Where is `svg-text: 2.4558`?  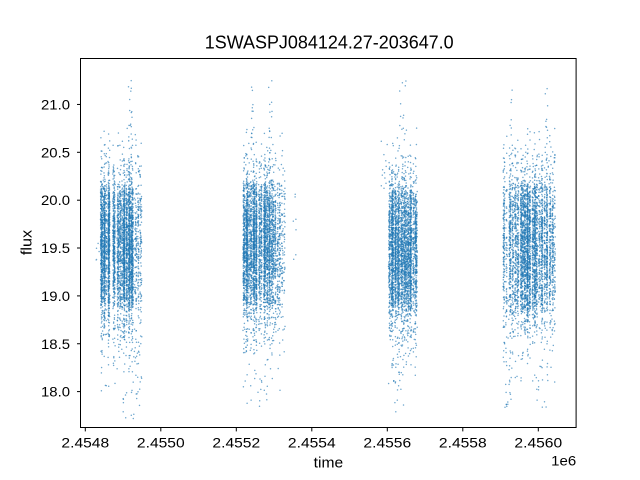
svg-text: 2.4558 is located at coordinates (463, 442).